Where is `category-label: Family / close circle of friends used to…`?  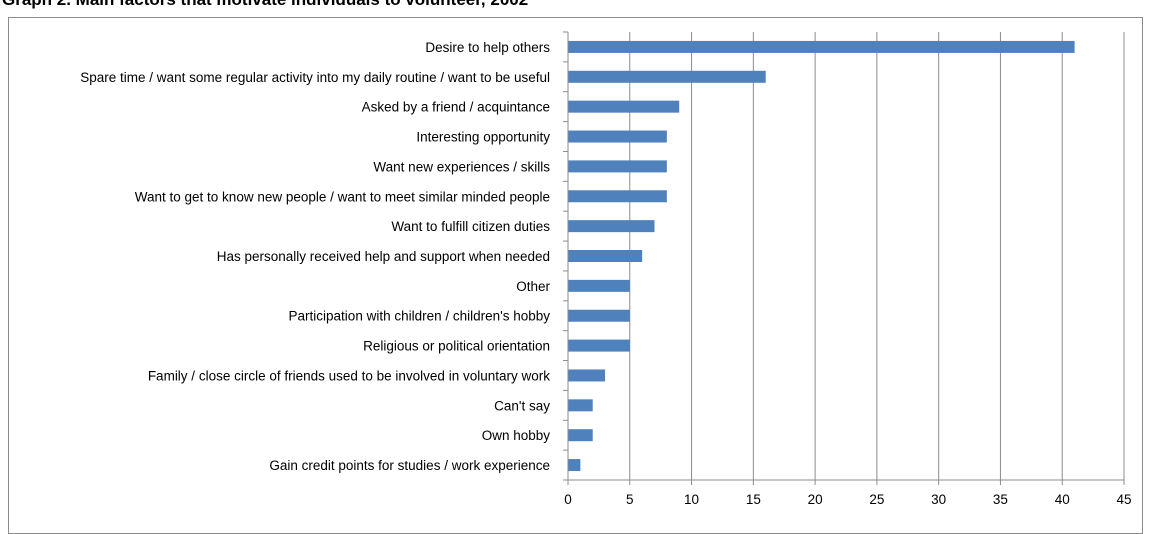 category-label: Family / close circle of friends used to… is located at coordinates (349, 375).